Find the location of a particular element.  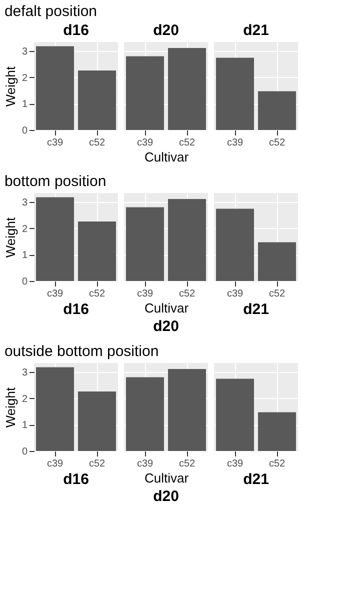

chart-title: d21 is located at coordinates (256, 30).